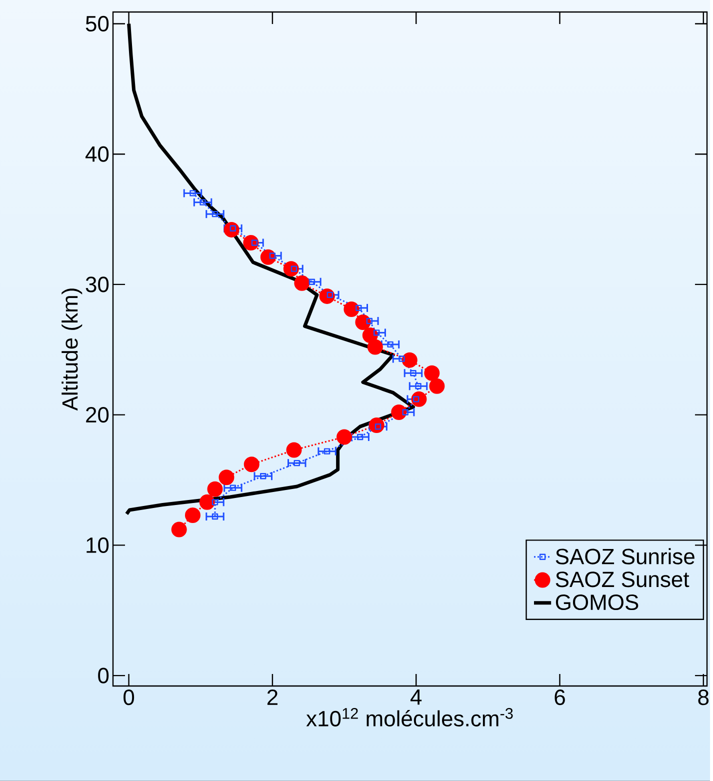 The height and width of the screenshot is (781, 713). I want to click on x-tick-label: 8, so click(703, 698).